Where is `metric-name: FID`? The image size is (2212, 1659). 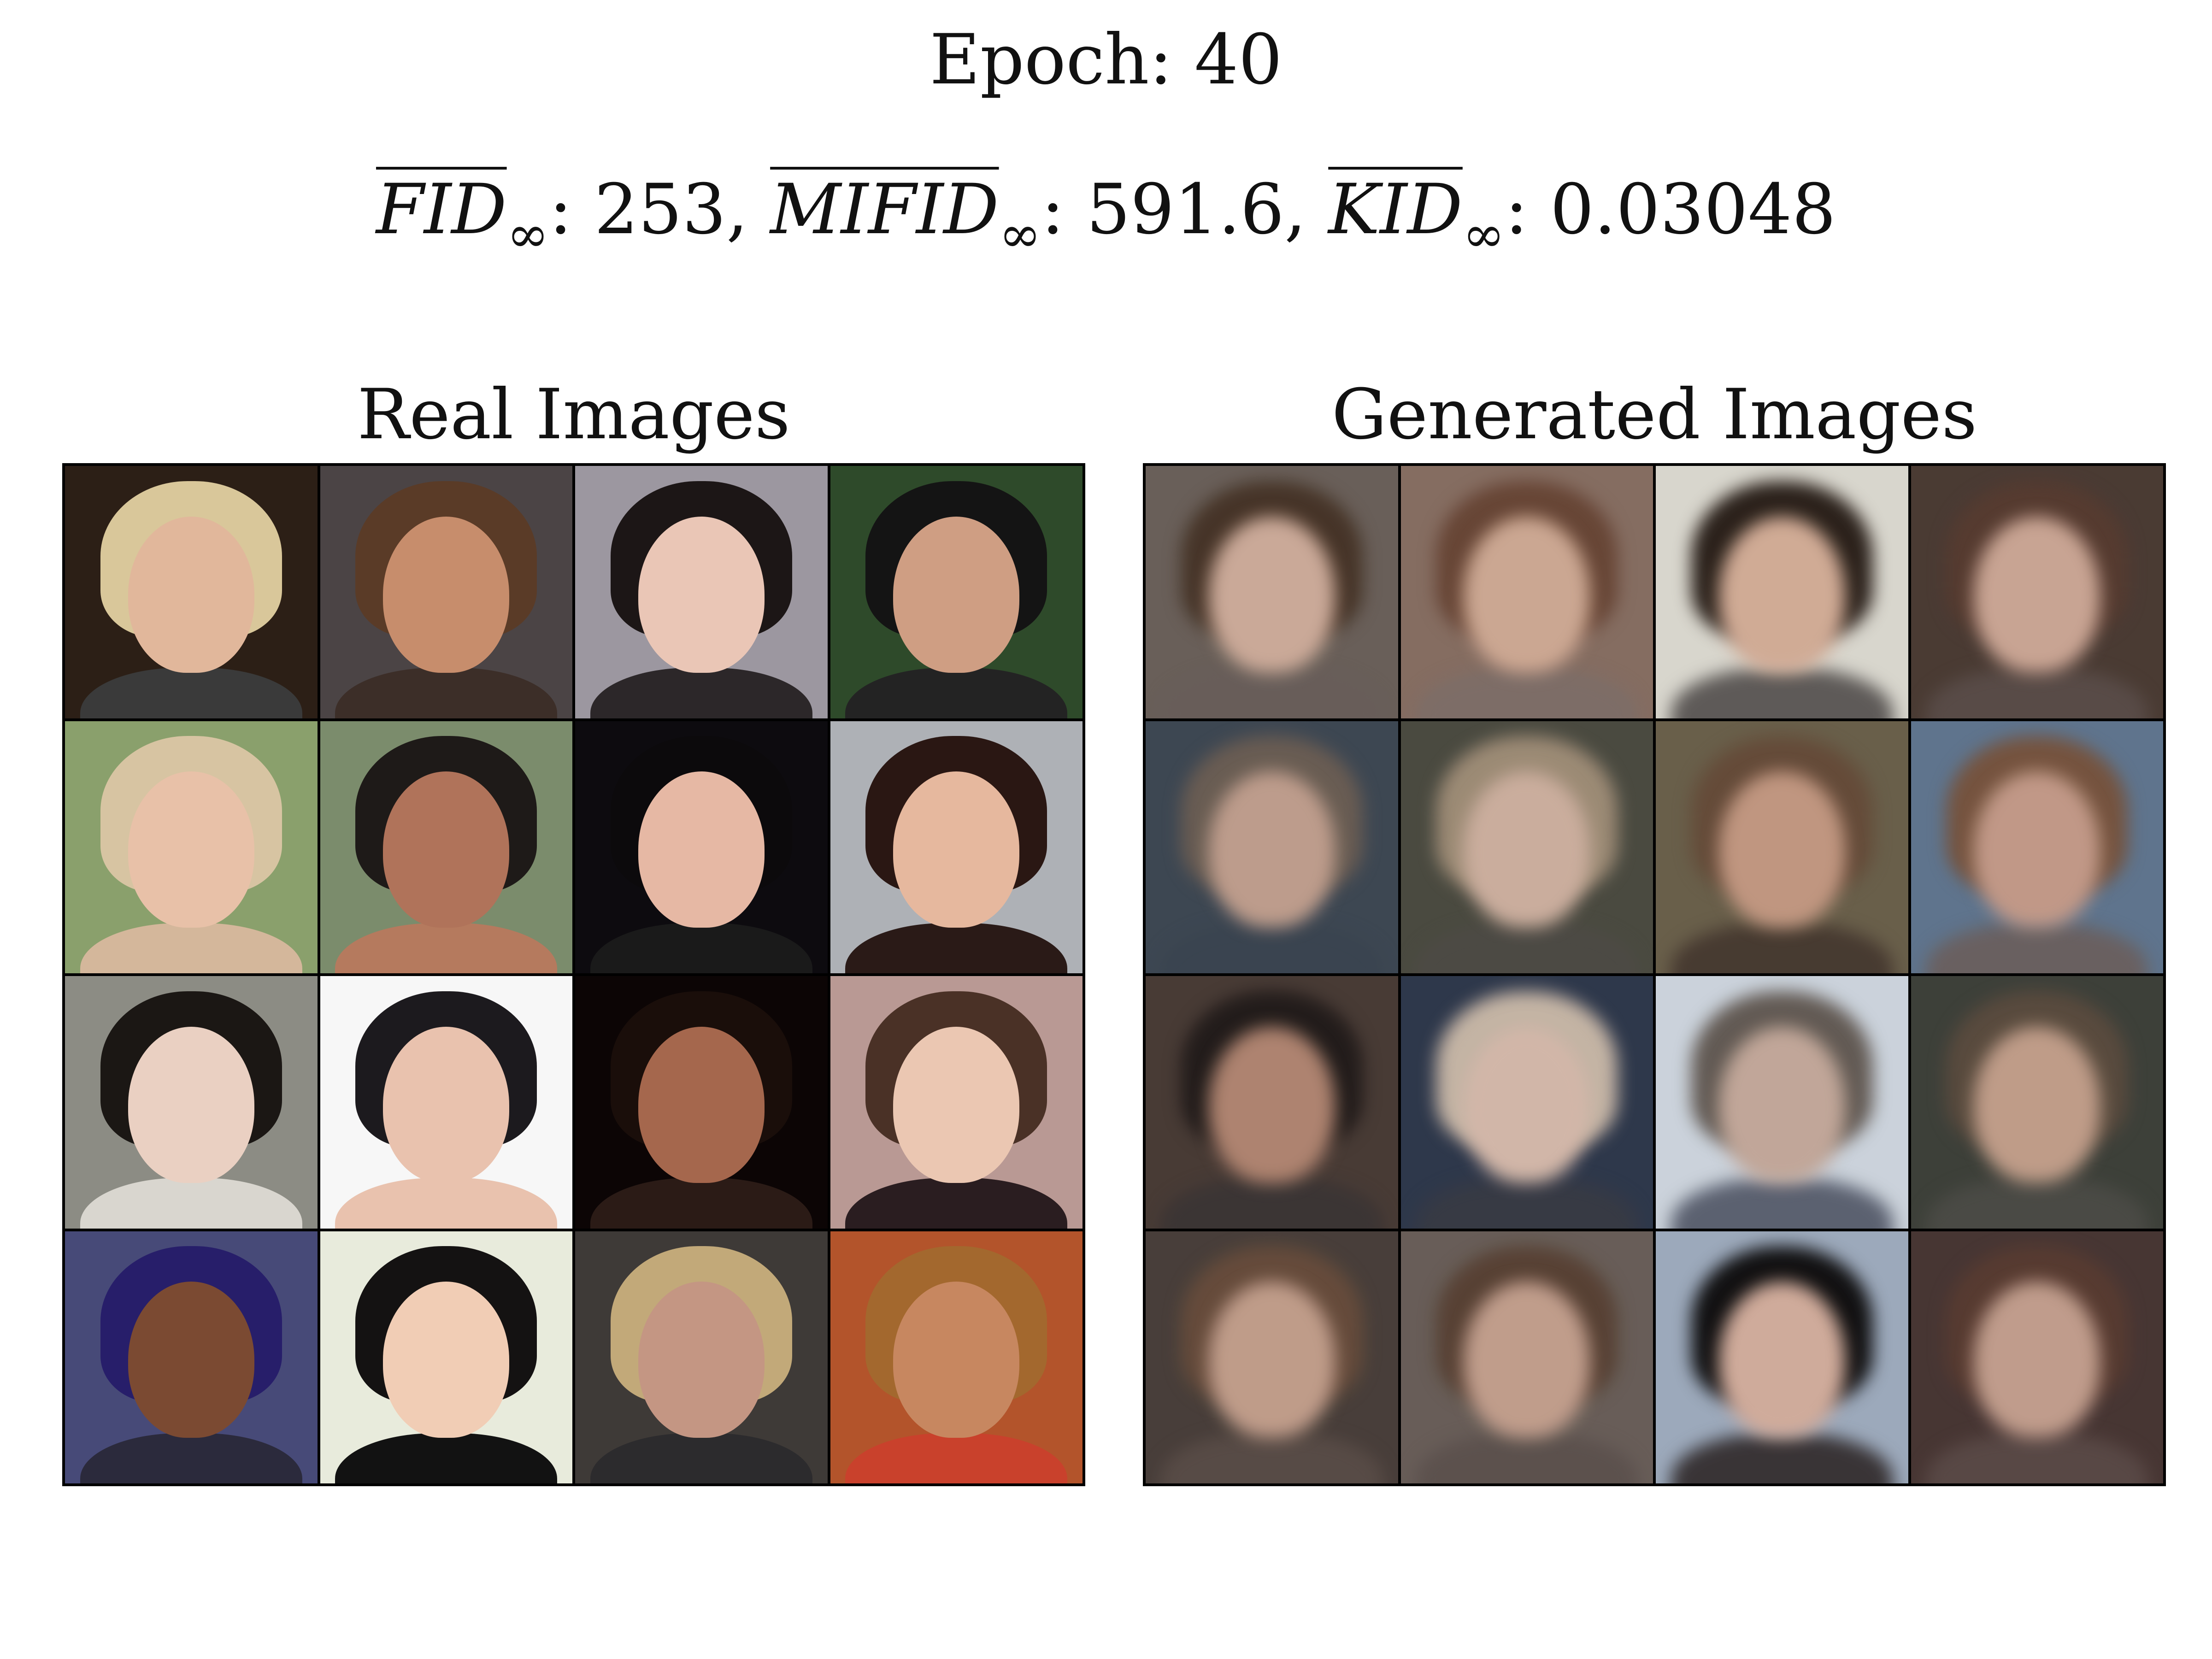
metric-name: FID is located at coordinates (441, 210).